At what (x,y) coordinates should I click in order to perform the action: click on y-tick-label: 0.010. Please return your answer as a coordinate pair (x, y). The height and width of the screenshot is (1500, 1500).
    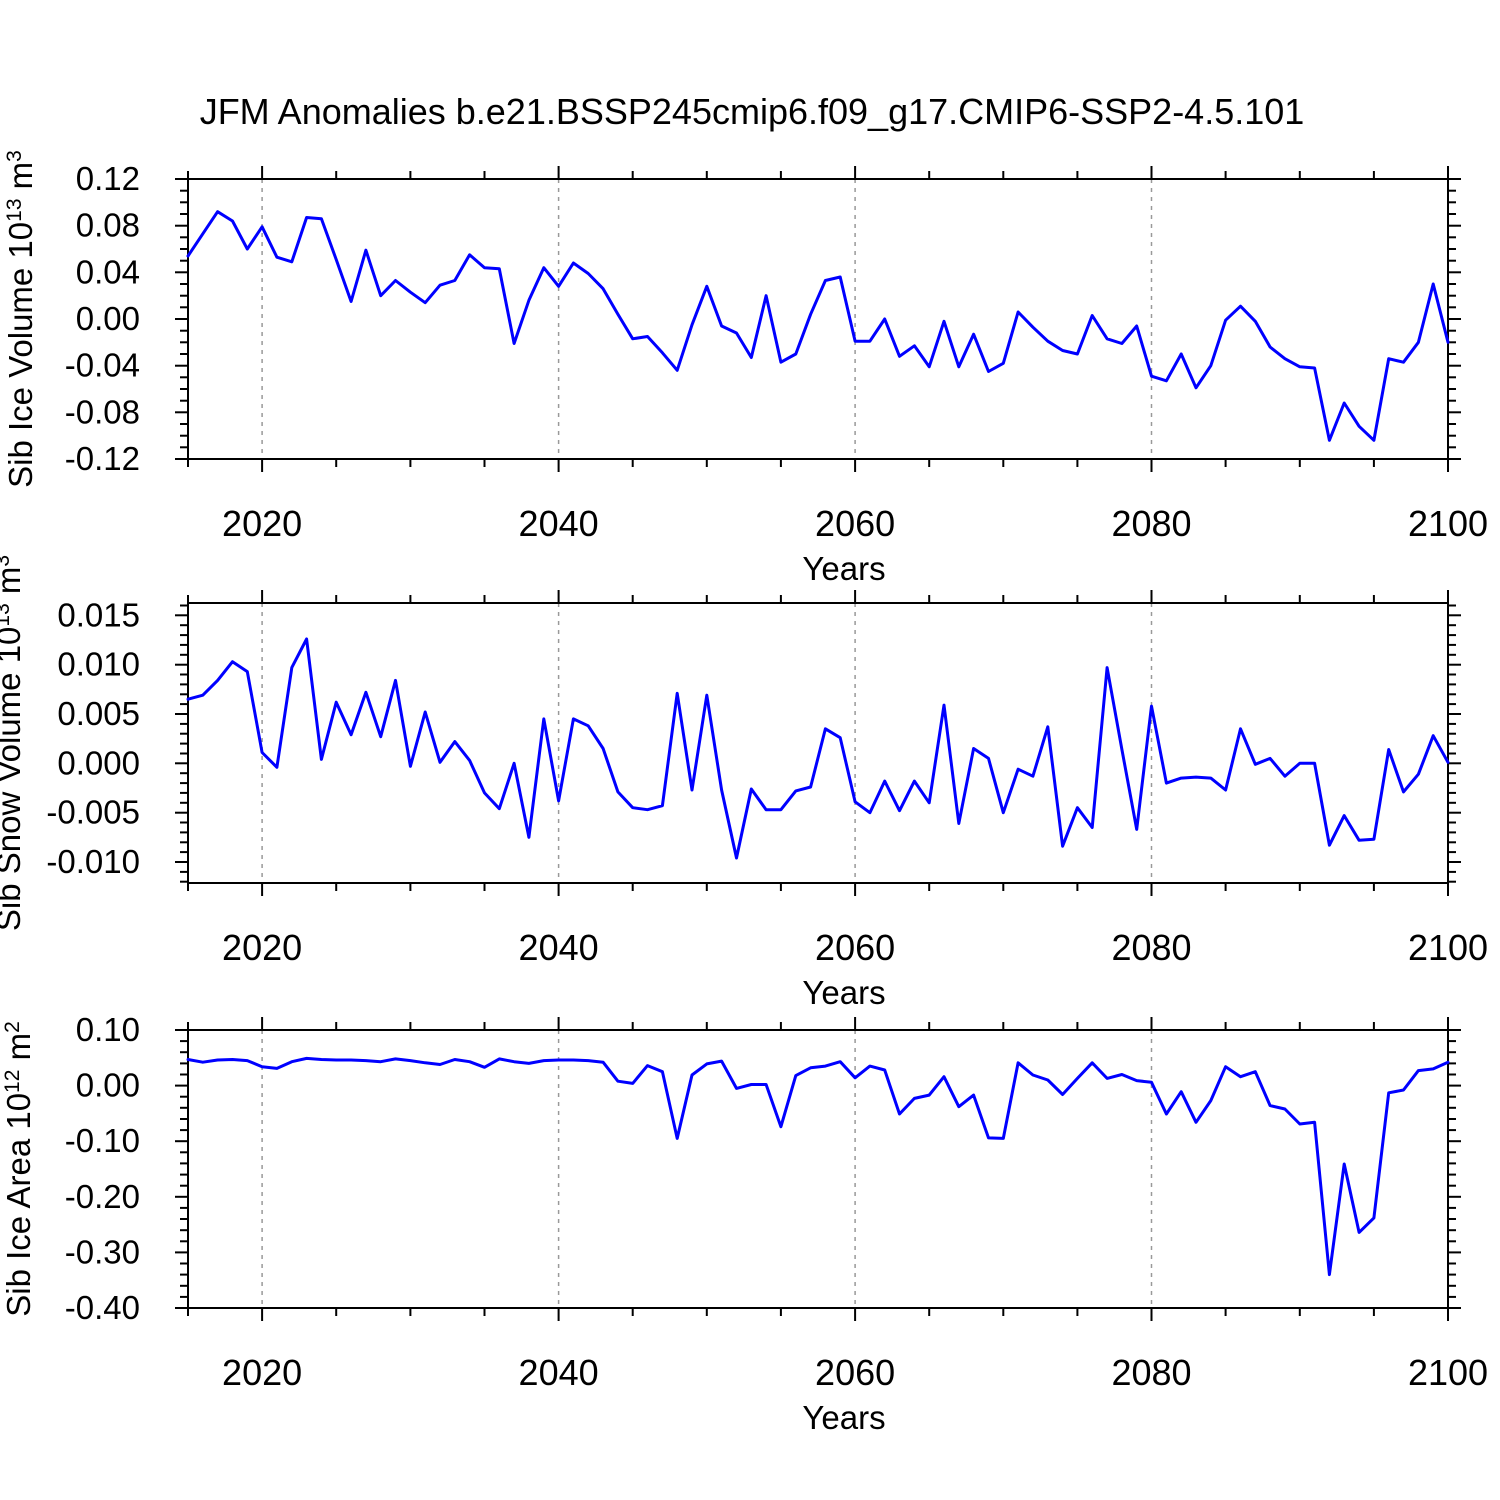
    Looking at the image, I should click on (98, 664).